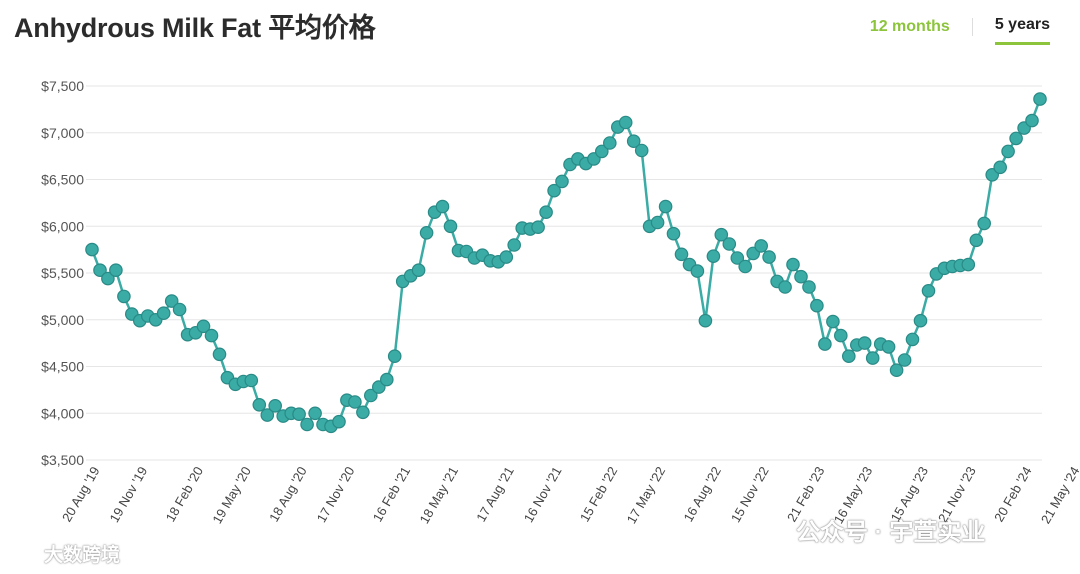 The height and width of the screenshot is (574, 1080). What do you see at coordinates (62, 86) in the screenshot?
I see `y-tick-label: $7,500` at bounding box center [62, 86].